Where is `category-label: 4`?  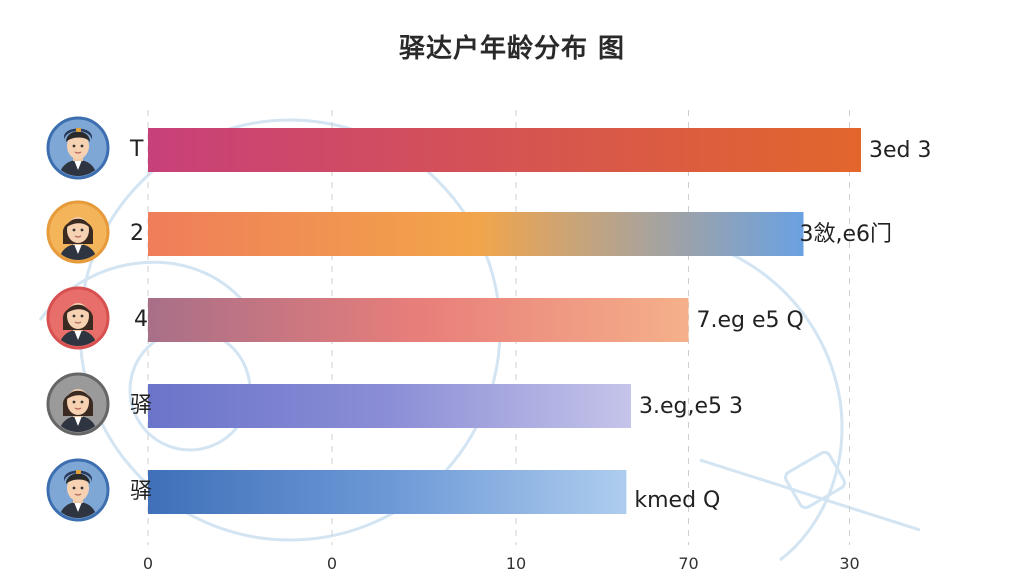 category-label: 4 is located at coordinates (141, 319).